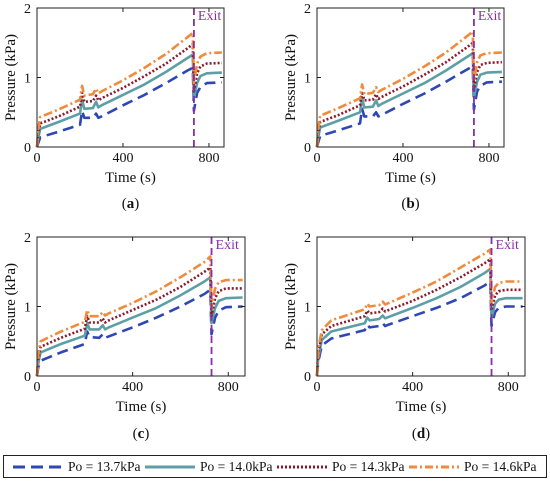 The image size is (550, 482). Describe the element at coordinates (410, 204) in the screenshot. I see `panel-label: (b)` at that location.